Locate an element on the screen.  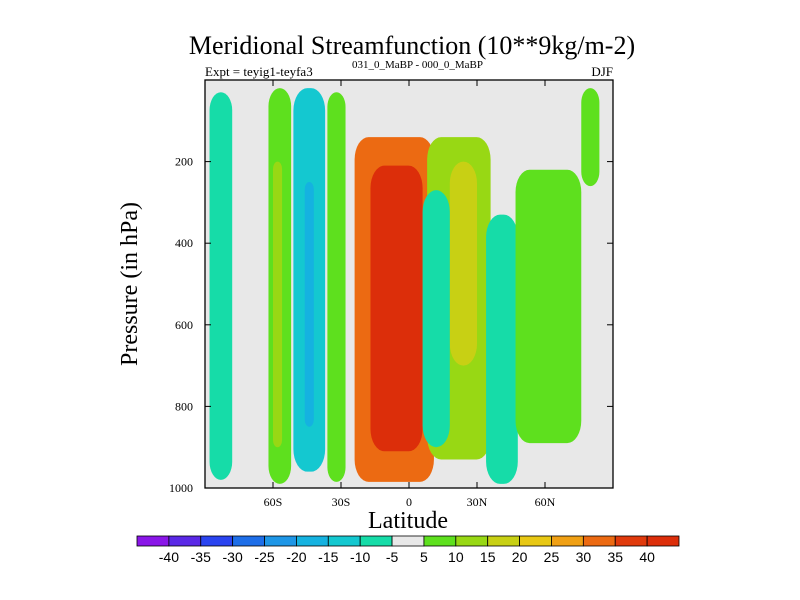
chart-title: Meridional Streamfunction (10**9kg/m-2) is located at coordinates (412, 45).